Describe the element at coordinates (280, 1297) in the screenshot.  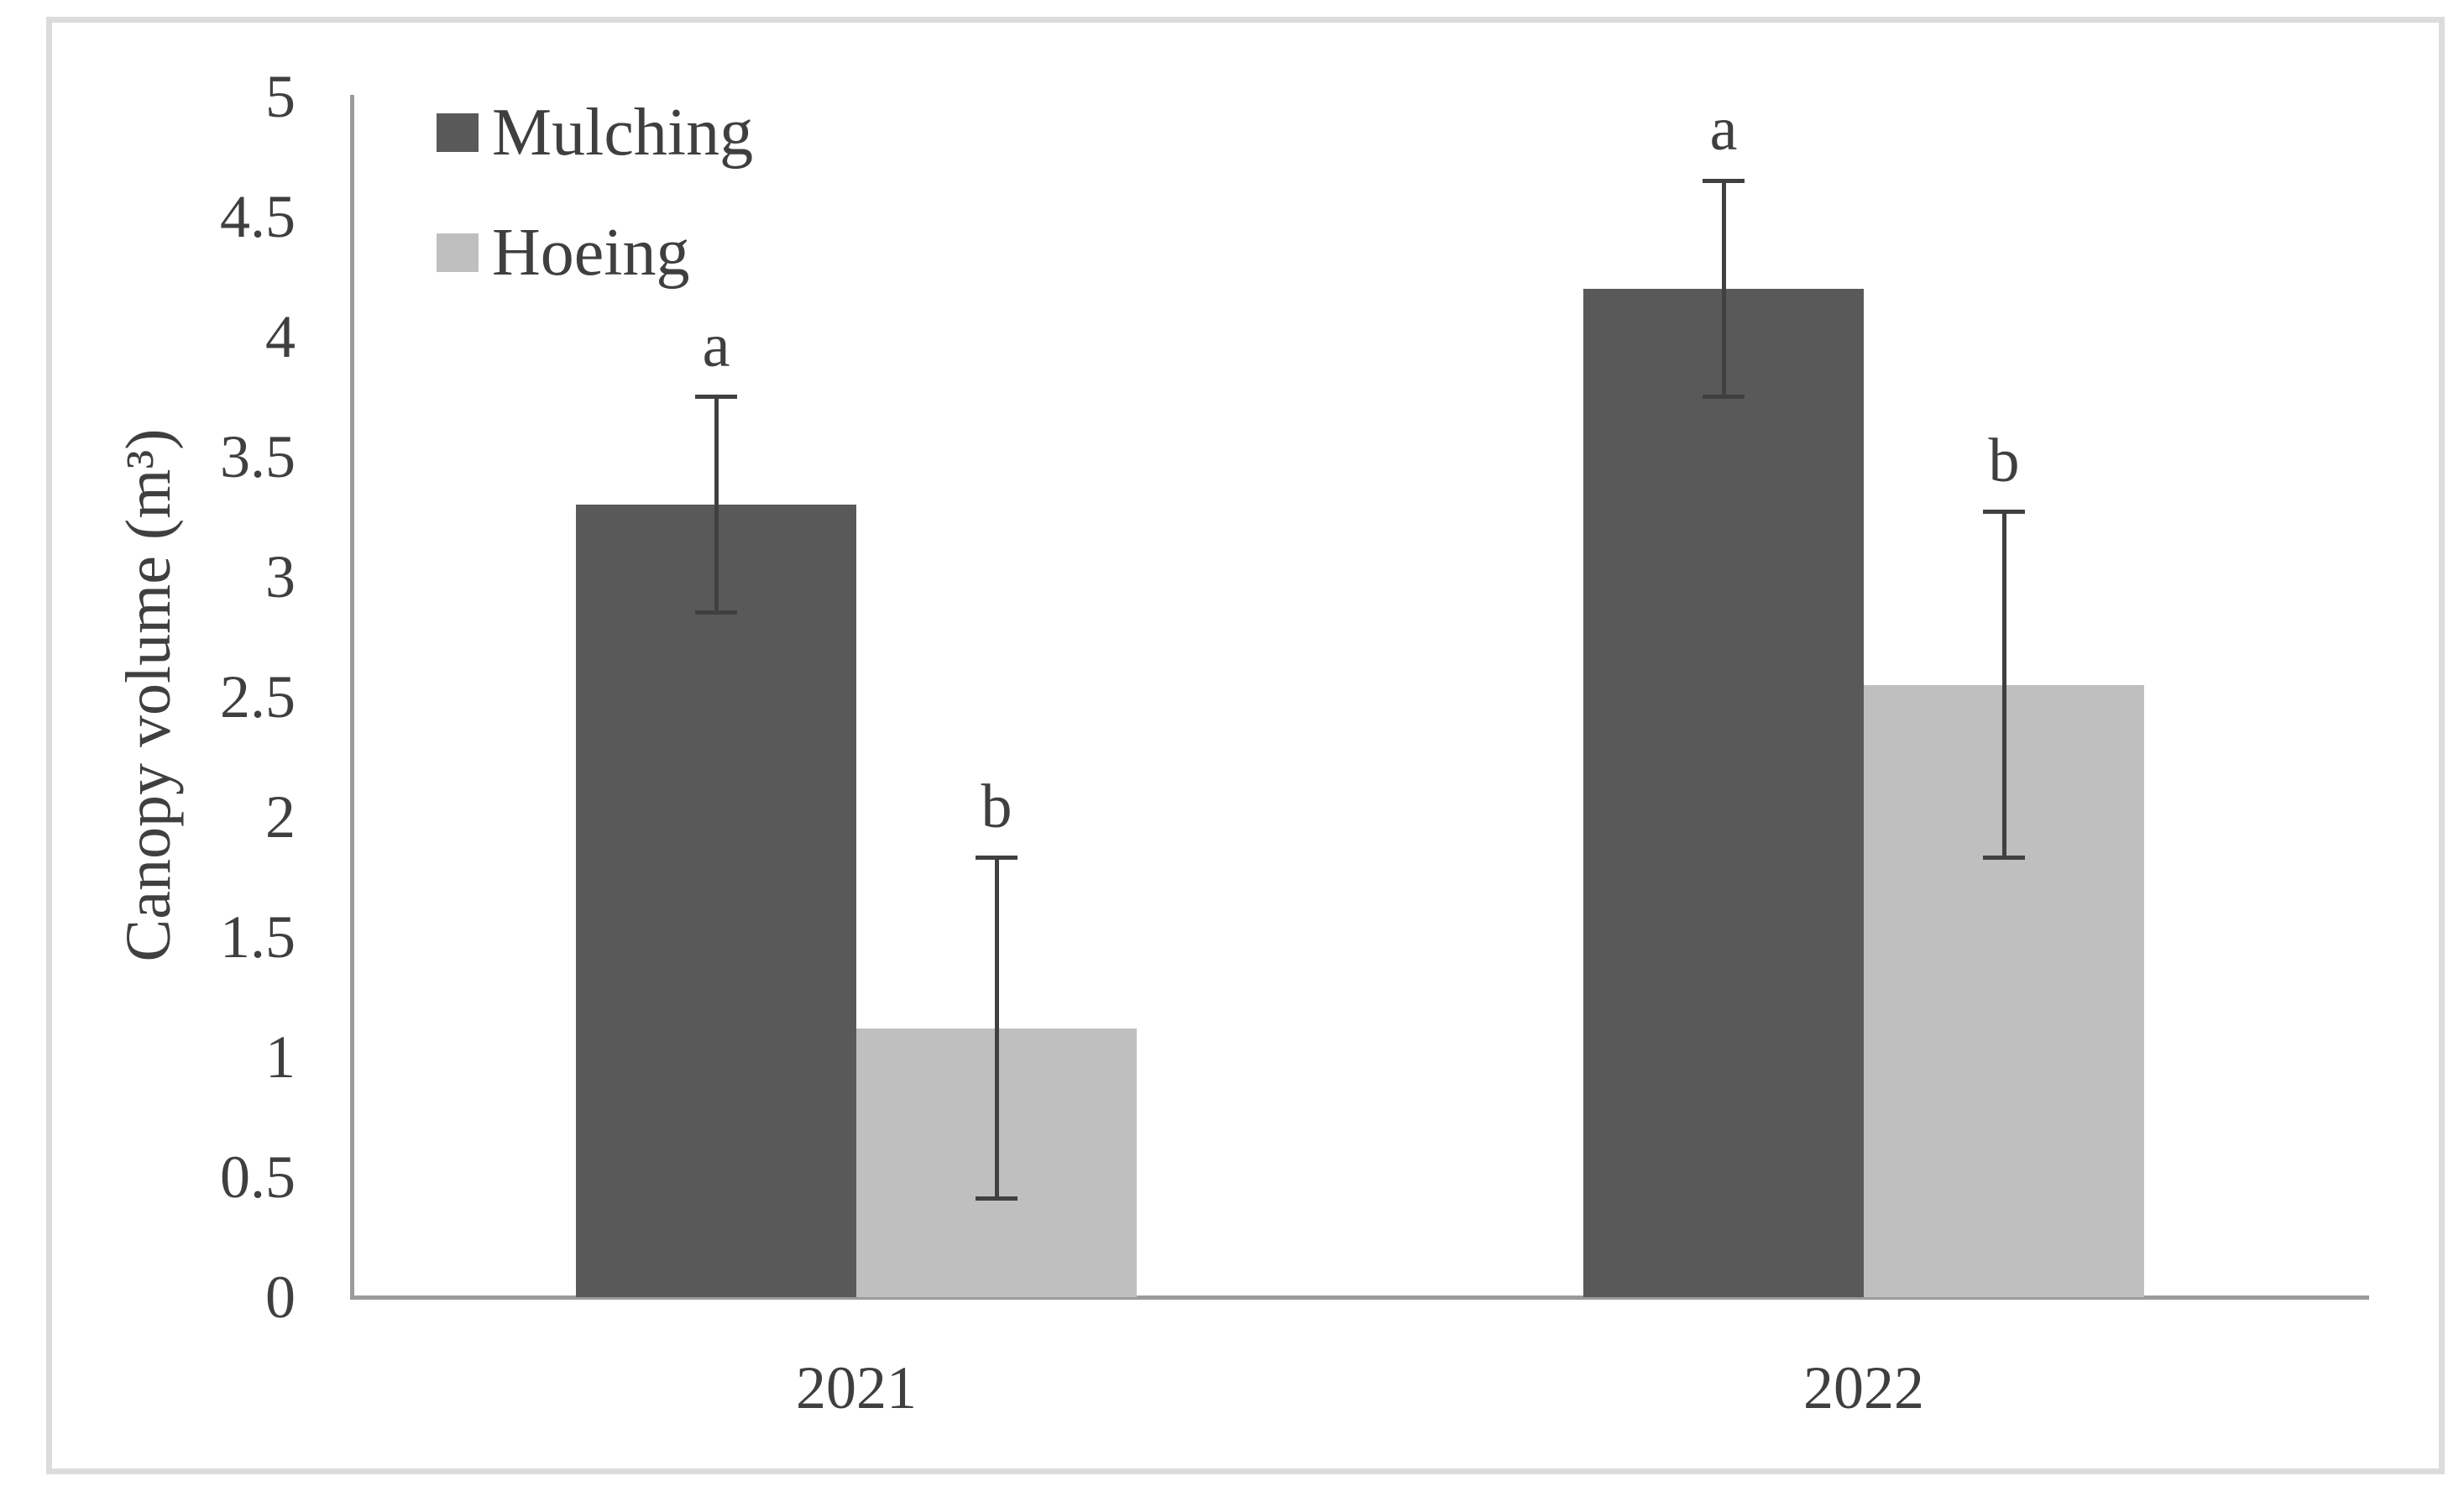
I see `y-tick-label: 0` at that location.